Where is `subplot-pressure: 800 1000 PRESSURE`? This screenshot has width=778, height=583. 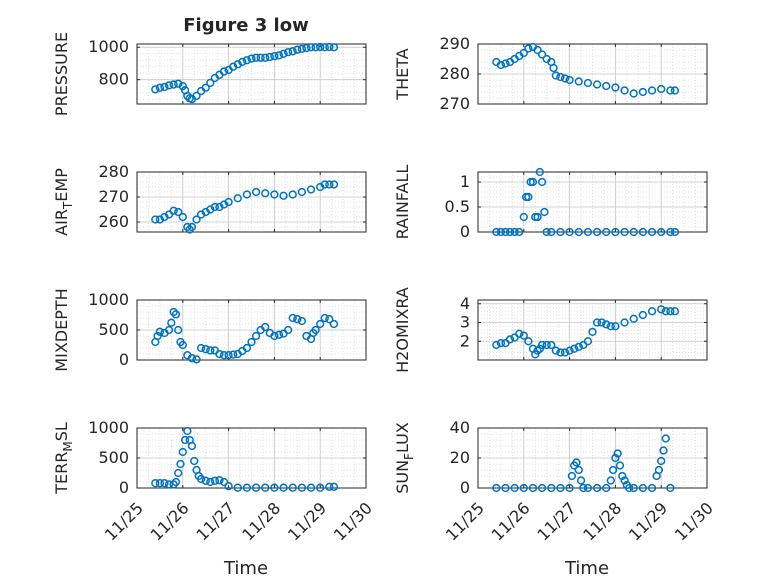
subplot-pressure: 800 1000 PRESSURE is located at coordinates (209, 74).